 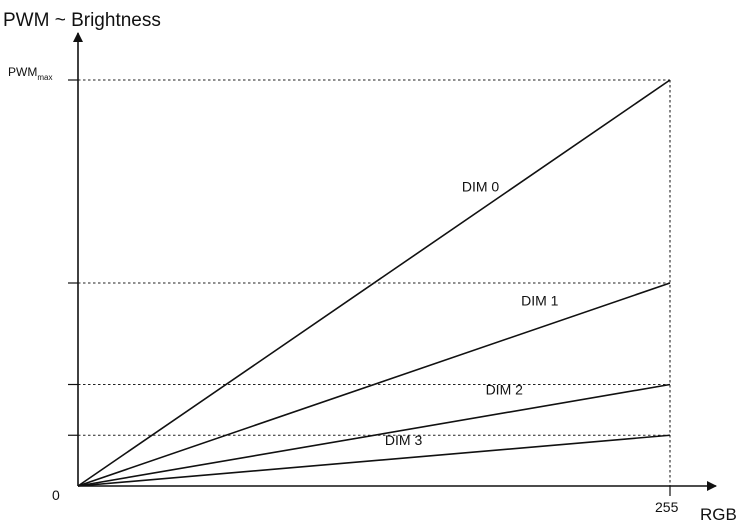 I want to click on x-axis-label: RGB, so click(x=718, y=514).